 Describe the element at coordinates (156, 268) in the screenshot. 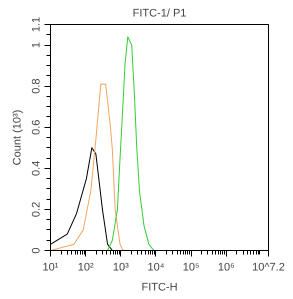

I see `x-tick-label: 10⁴` at that location.